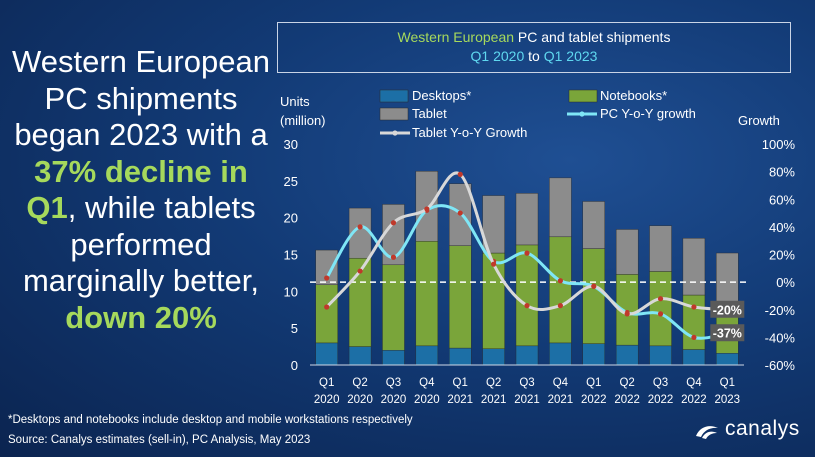  I want to click on y2-tick-label: 60%, so click(782, 199).